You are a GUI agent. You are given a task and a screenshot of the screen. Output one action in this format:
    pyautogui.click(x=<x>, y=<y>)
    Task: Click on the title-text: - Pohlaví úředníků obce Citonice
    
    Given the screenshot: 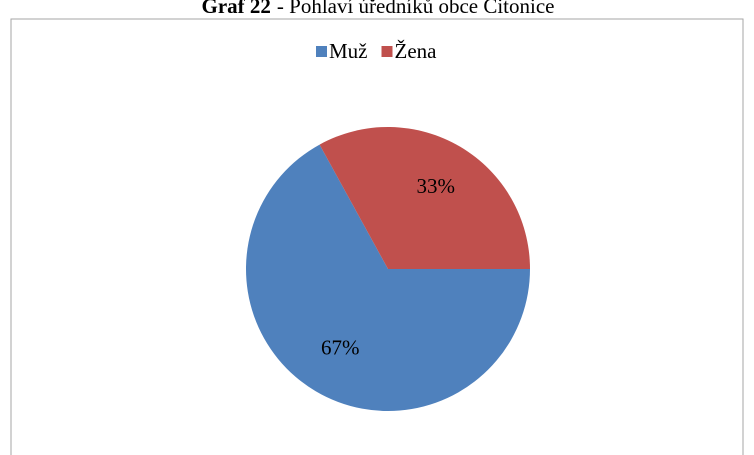 What is the action you would take?
    pyautogui.click(x=416, y=9)
    